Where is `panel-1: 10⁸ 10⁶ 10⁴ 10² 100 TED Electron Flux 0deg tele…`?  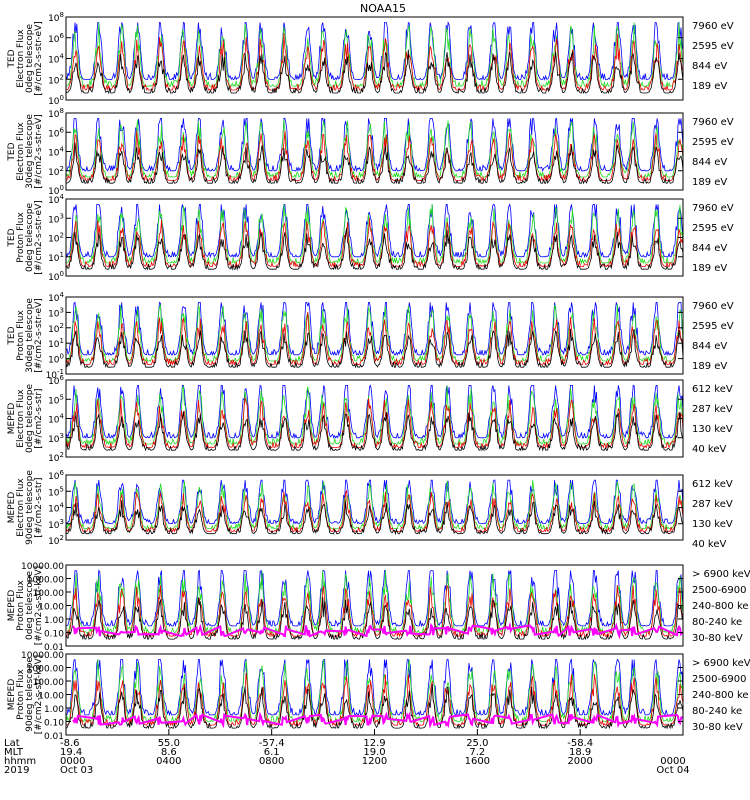
panel-1: 10⁸ 10⁶ 10⁴ 10² 100 TED Electron Flux 0deg tele… is located at coordinates (370, 59).